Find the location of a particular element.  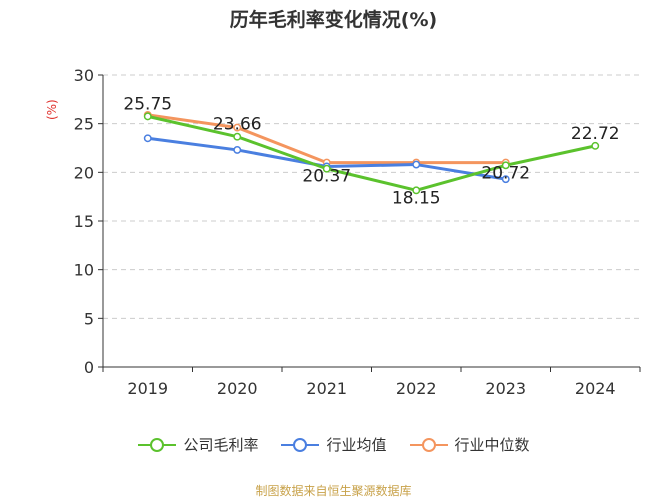

chart-title: 历年毛利率变化情况(%) is located at coordinates (333, 20).